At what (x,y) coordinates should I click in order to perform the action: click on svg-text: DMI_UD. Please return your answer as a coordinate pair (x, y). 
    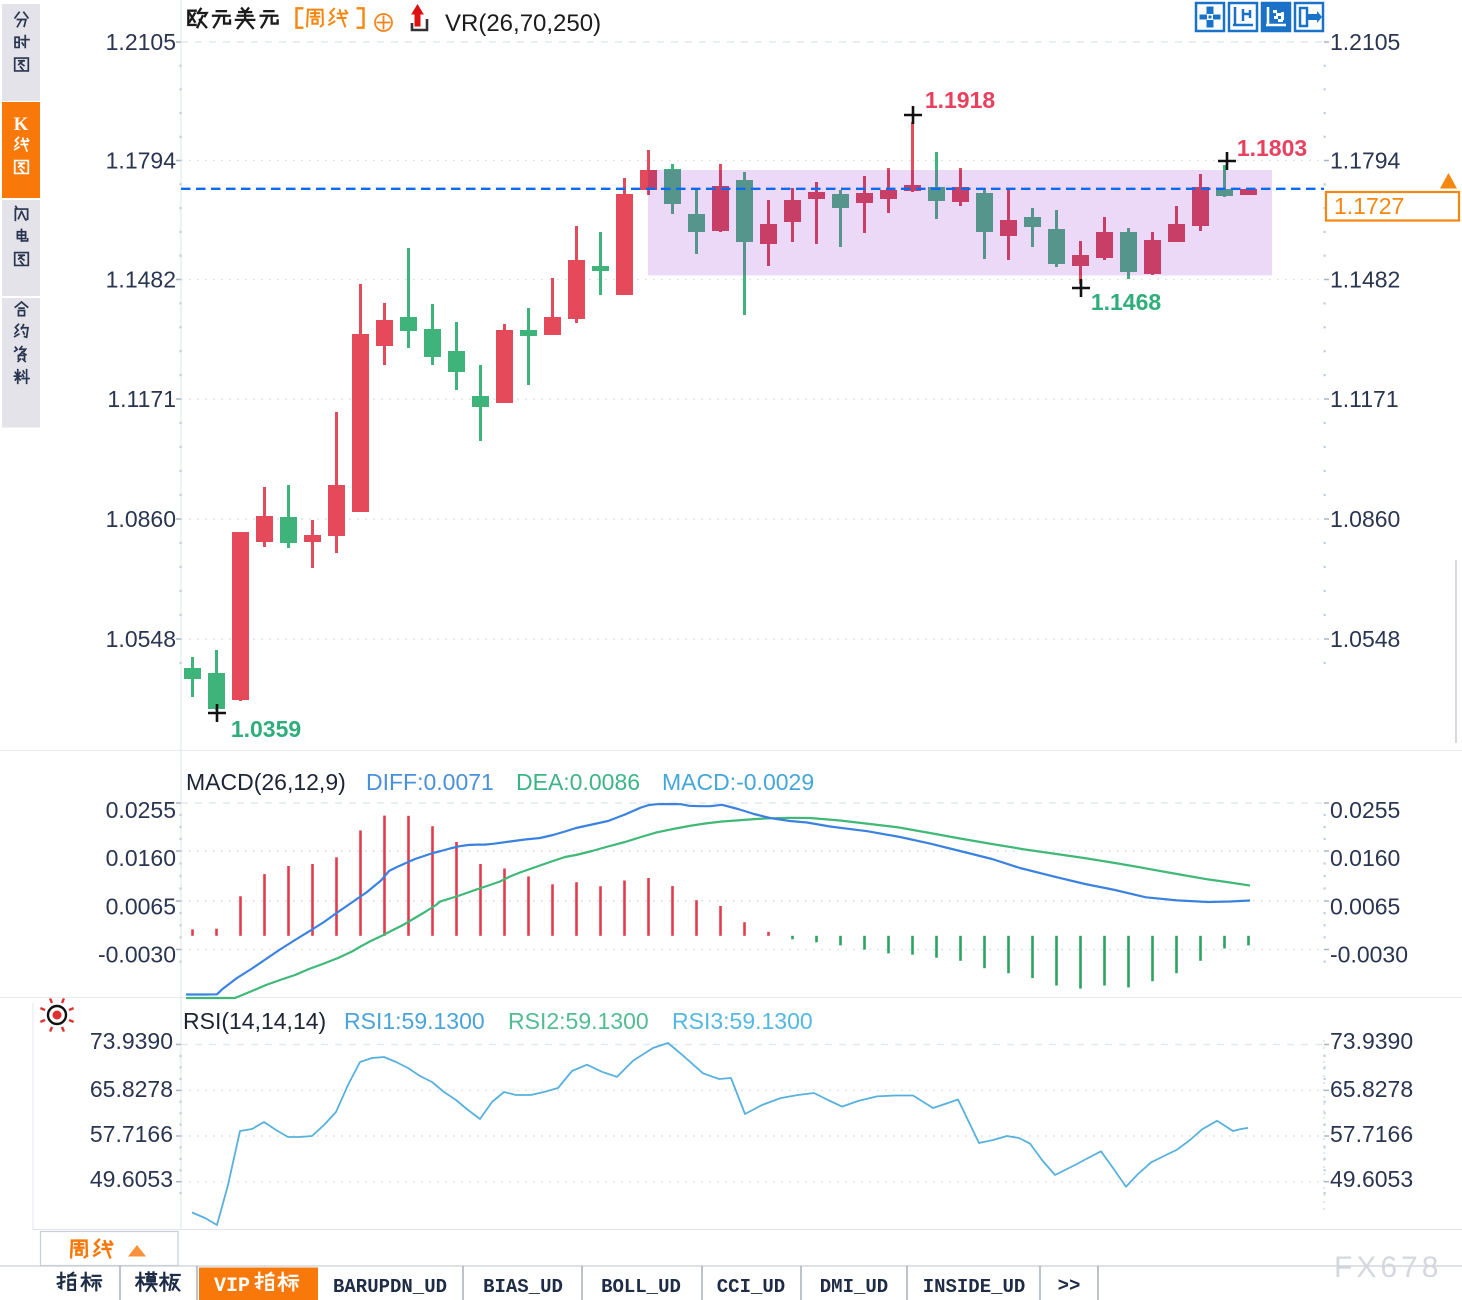
    Looking at the image, I should click on (854, 1287).